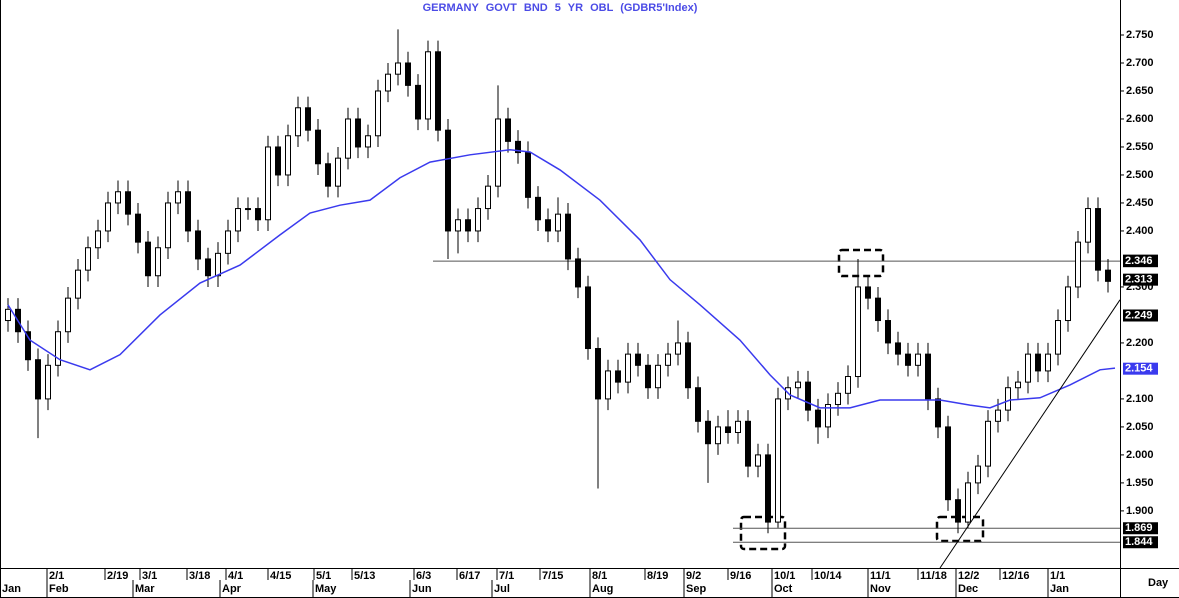 The width and height of the screenshot is (1179, 598). Describe the element at coordinates (968, 589) in the screenshot. I see `month-label: Dec` at that location.